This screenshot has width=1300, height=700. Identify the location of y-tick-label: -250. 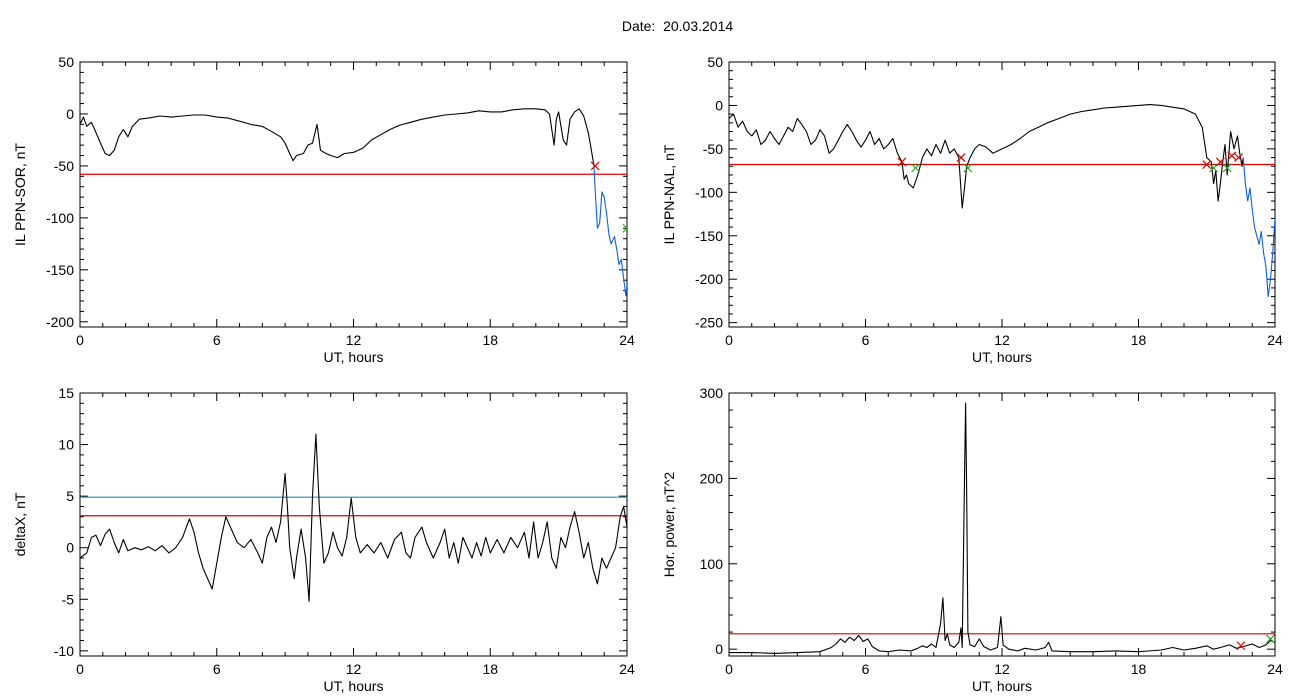
(709, 323).